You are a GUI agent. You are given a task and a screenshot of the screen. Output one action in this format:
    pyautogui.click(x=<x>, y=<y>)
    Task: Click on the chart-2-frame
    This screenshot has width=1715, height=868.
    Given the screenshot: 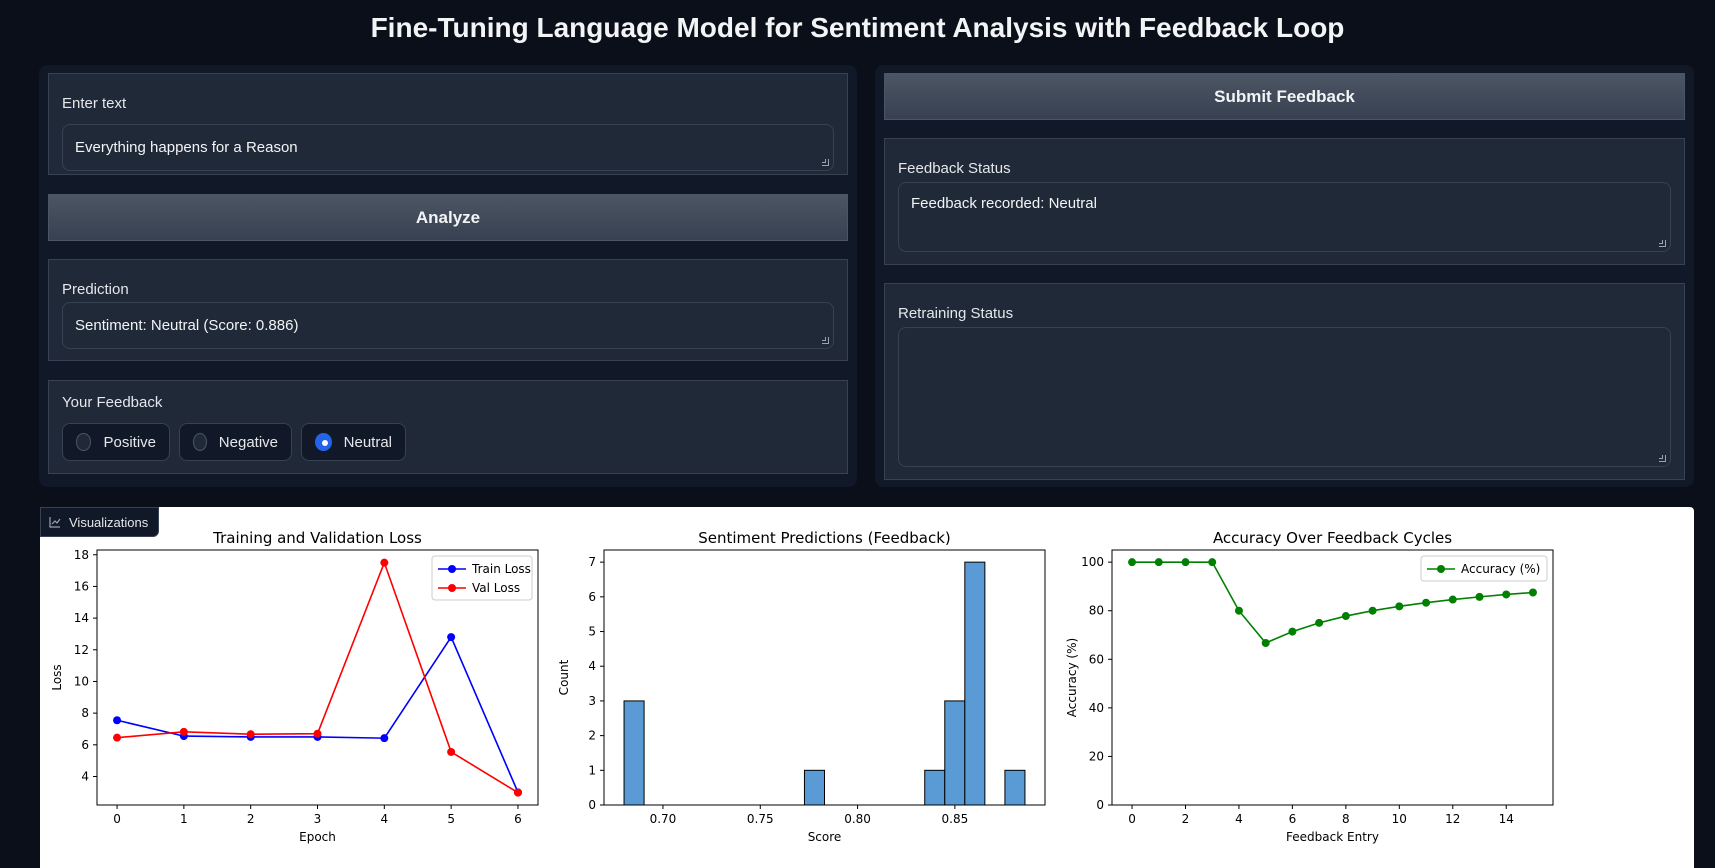 What is the action you would take?
    pyautogui.click(x=1332, y=677)
    